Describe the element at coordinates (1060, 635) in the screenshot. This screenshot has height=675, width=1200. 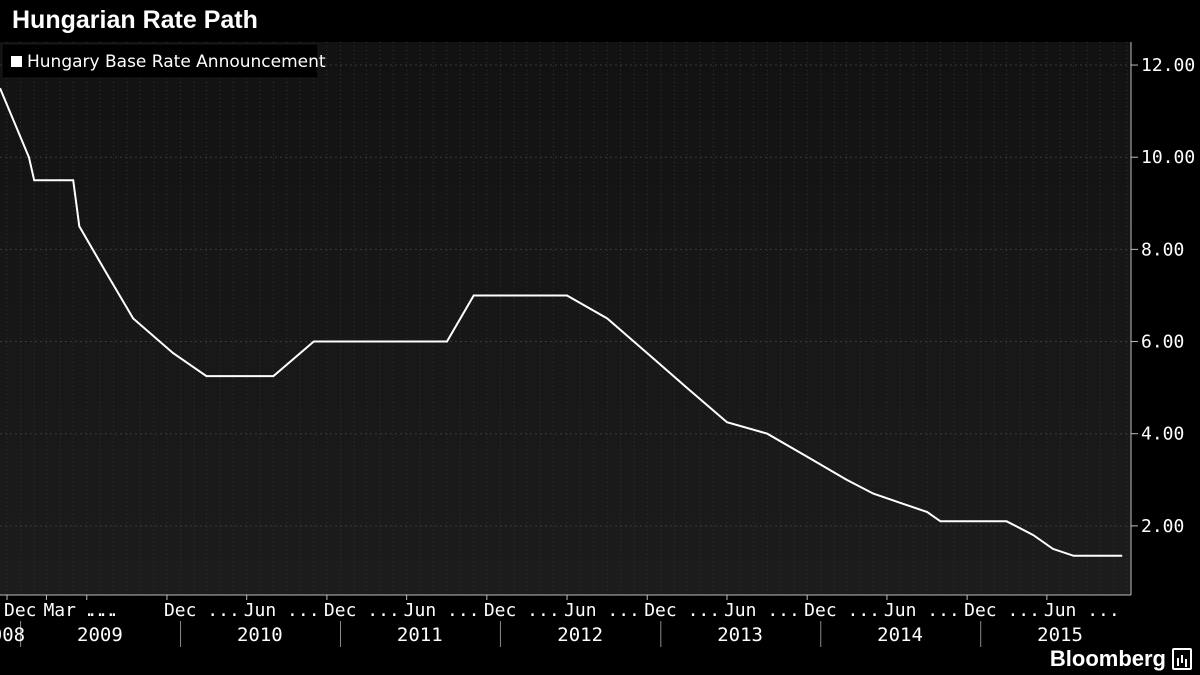
I see `x-year-label: 2015` at that location.